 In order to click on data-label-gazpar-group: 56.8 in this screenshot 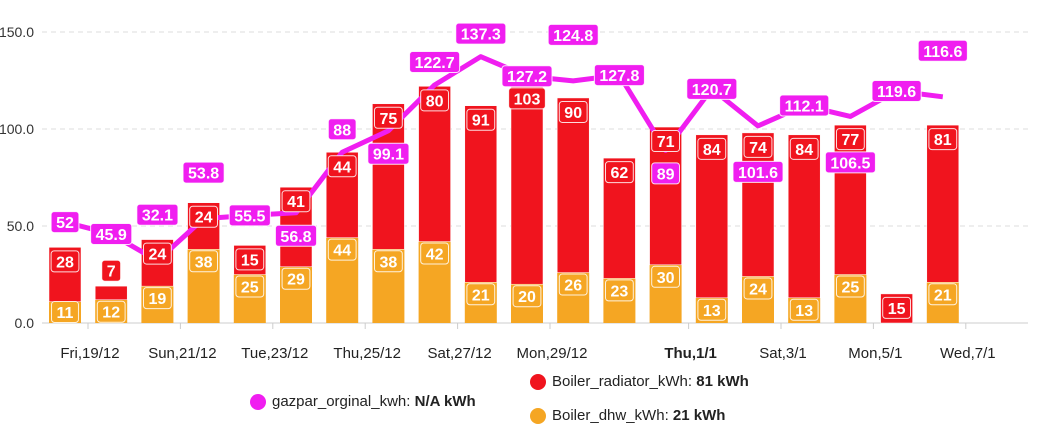, I will do `click(296, 235)`.